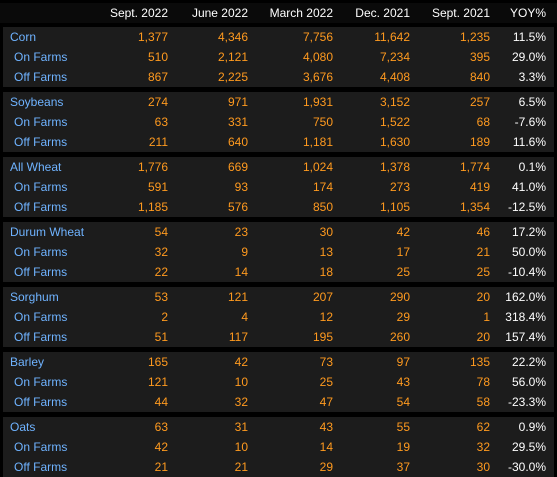 The height and width of the screenshot is (477, 557). Describe the element at coordinates (394, 207) in the screenshot. I see `cell-dec-2021: 1,105` at that location.